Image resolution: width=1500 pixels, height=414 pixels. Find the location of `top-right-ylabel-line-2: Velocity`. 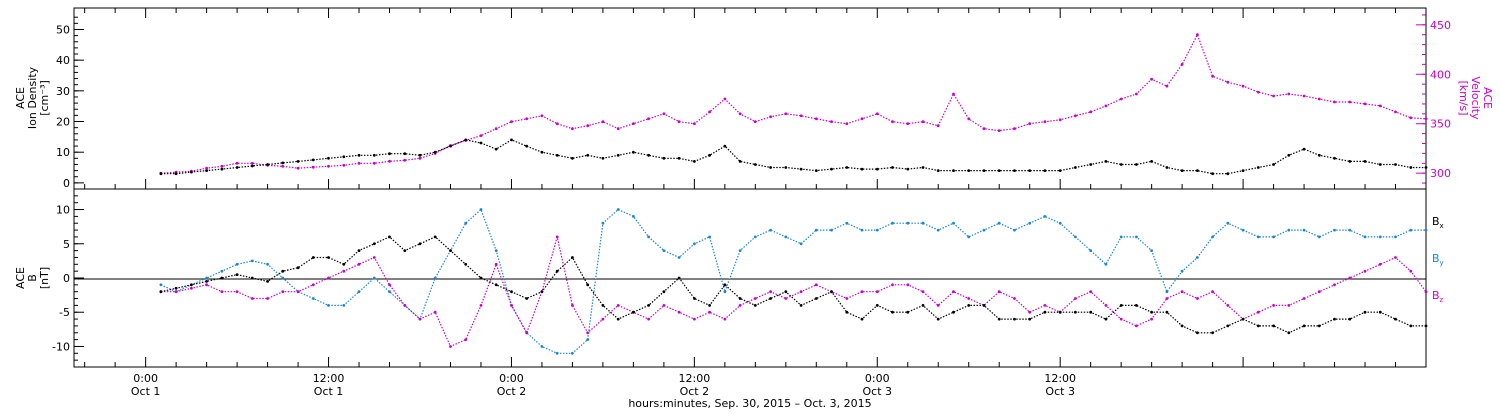

top-right-ylabel-line-2: Velocity is located at coordinates (1475, 98).